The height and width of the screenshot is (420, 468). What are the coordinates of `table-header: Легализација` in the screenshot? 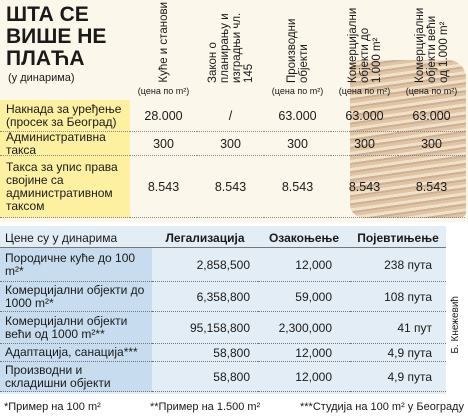 It's located at (205, 238).